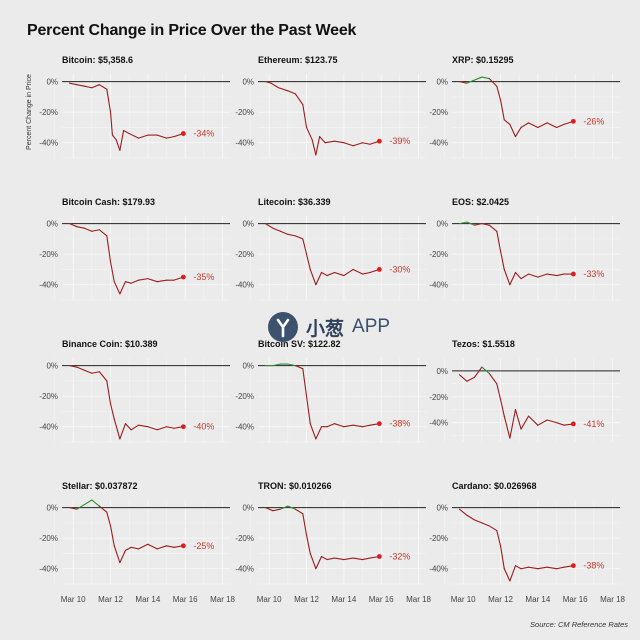 This screenshot has width=640, height=640. I want to click on panel-title: Stellar: $0.037872, so click(100, 486).